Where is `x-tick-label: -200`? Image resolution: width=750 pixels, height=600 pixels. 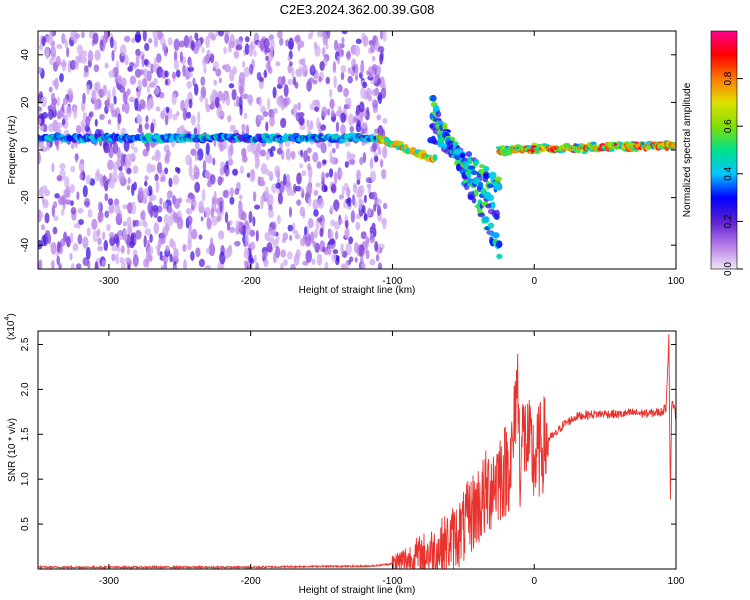
x-tick-label: -200 is located at coordinates (251, 581).